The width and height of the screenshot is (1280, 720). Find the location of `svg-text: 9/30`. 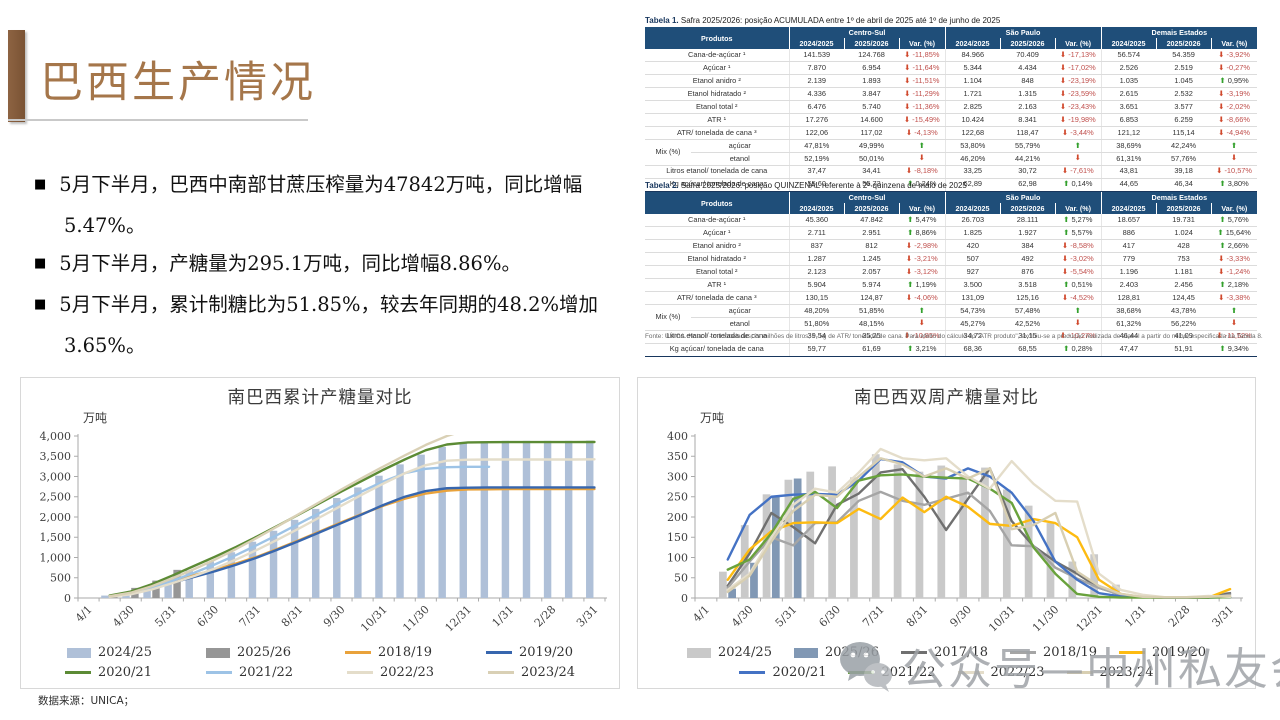

svg-text: 9/30 is located at coordinates (960, 616).